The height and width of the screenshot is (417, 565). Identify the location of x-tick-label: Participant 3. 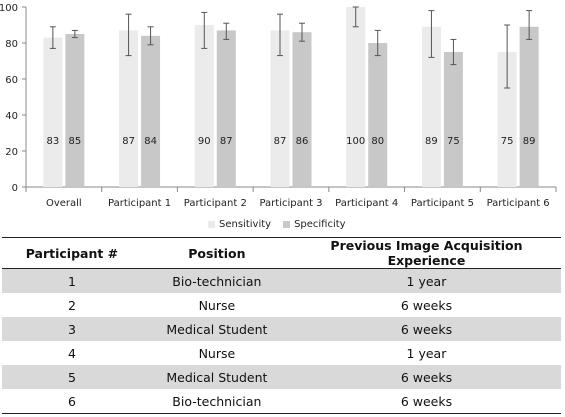
(290, 203).